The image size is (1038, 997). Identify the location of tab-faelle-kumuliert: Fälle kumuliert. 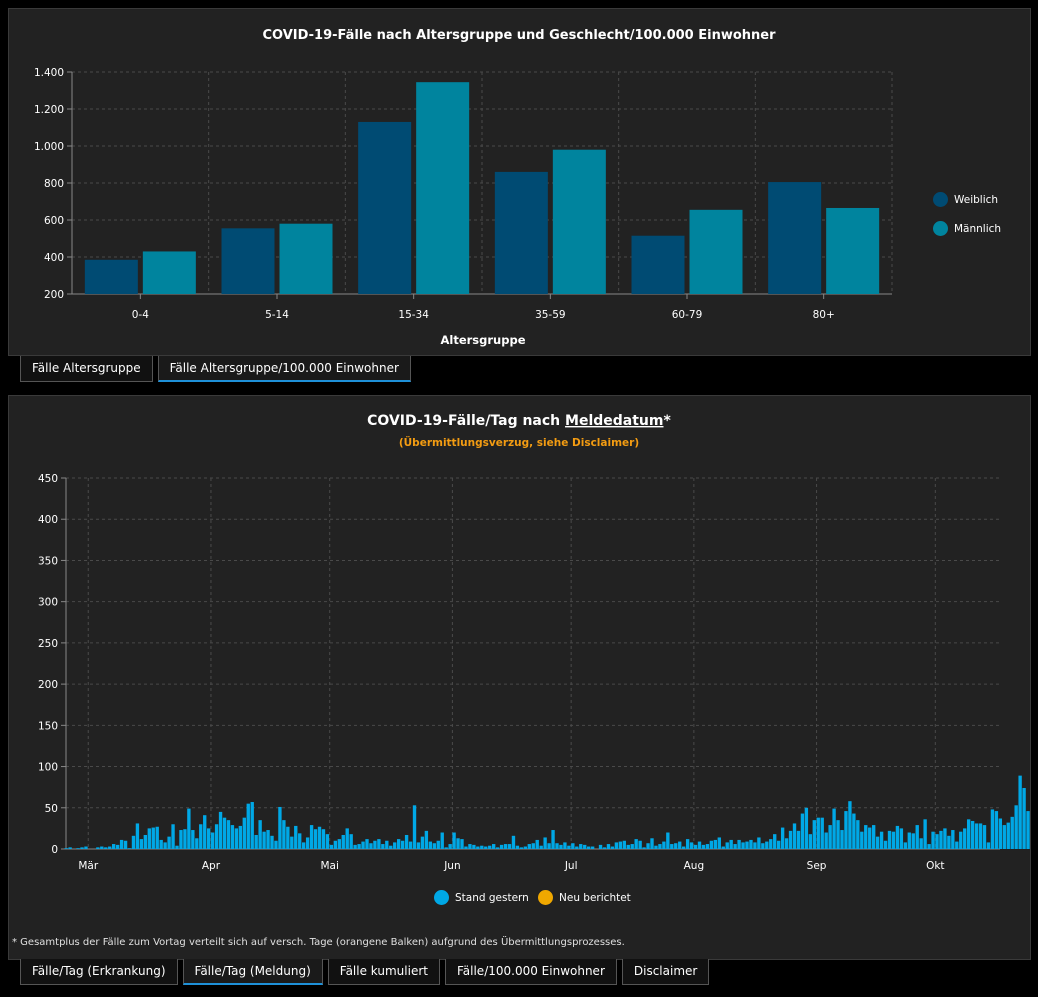
(383, 972).